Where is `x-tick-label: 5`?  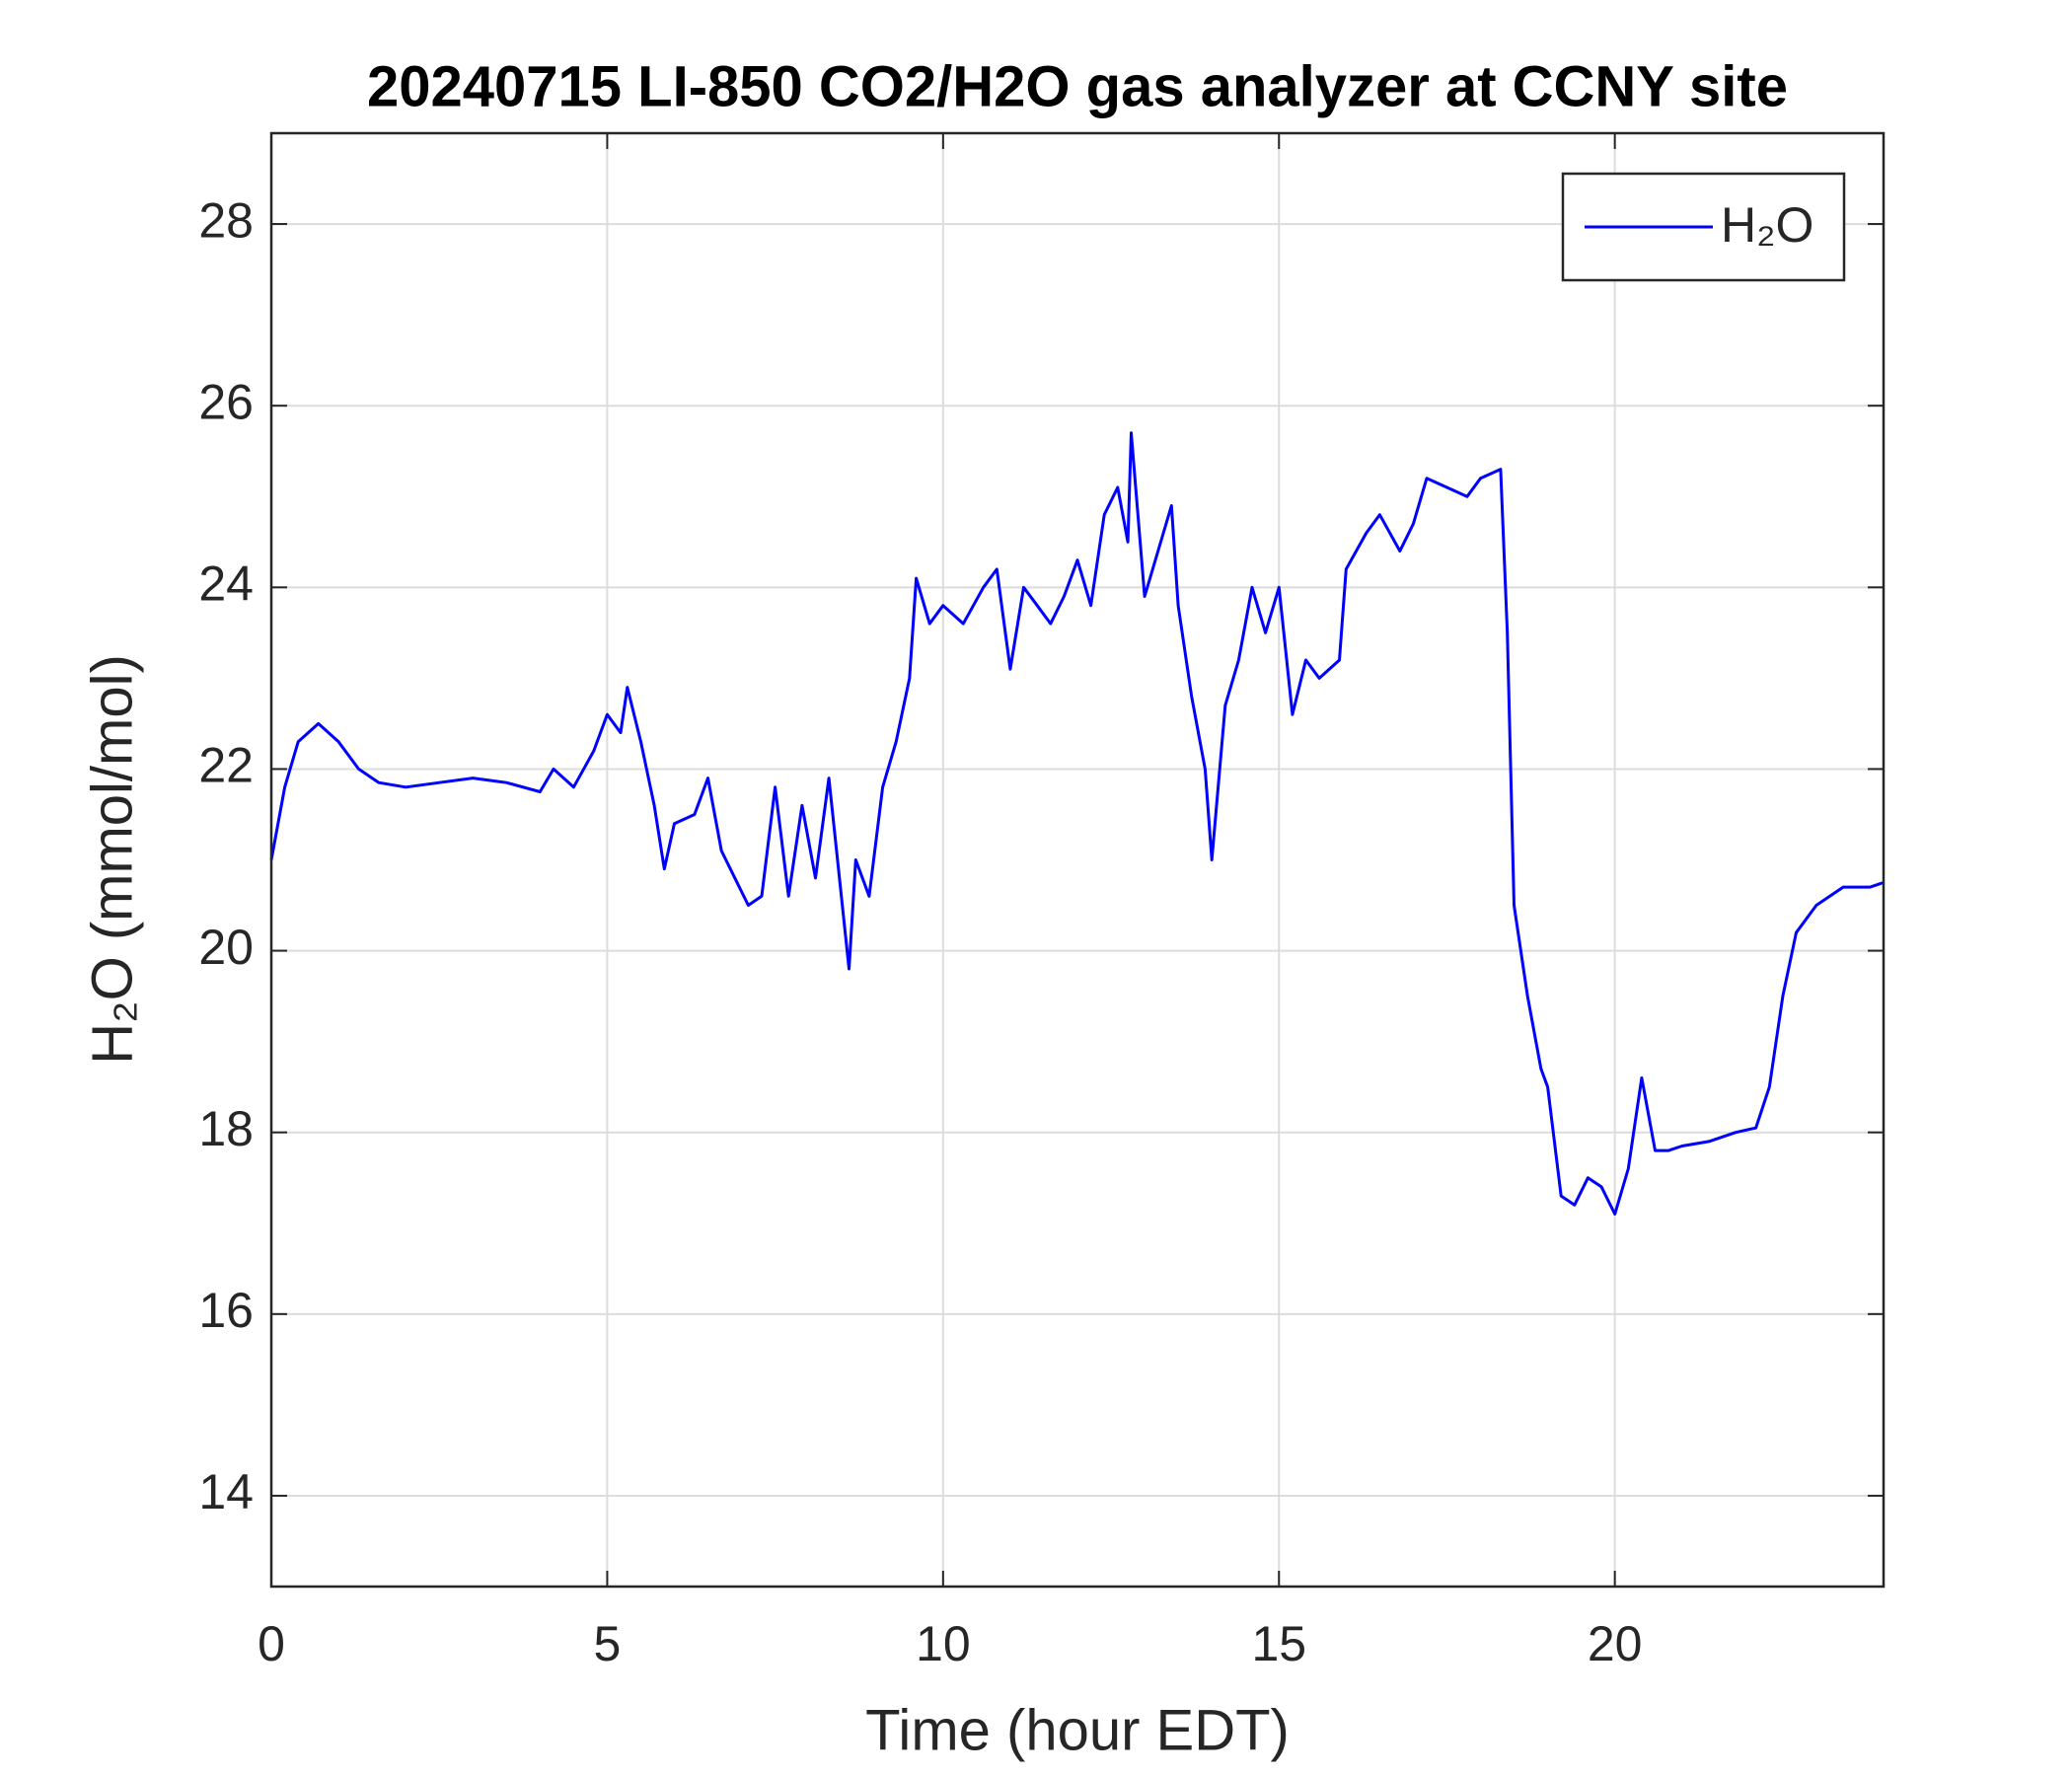 x-tick-label: 5 is located at coordinates (608, 1644).